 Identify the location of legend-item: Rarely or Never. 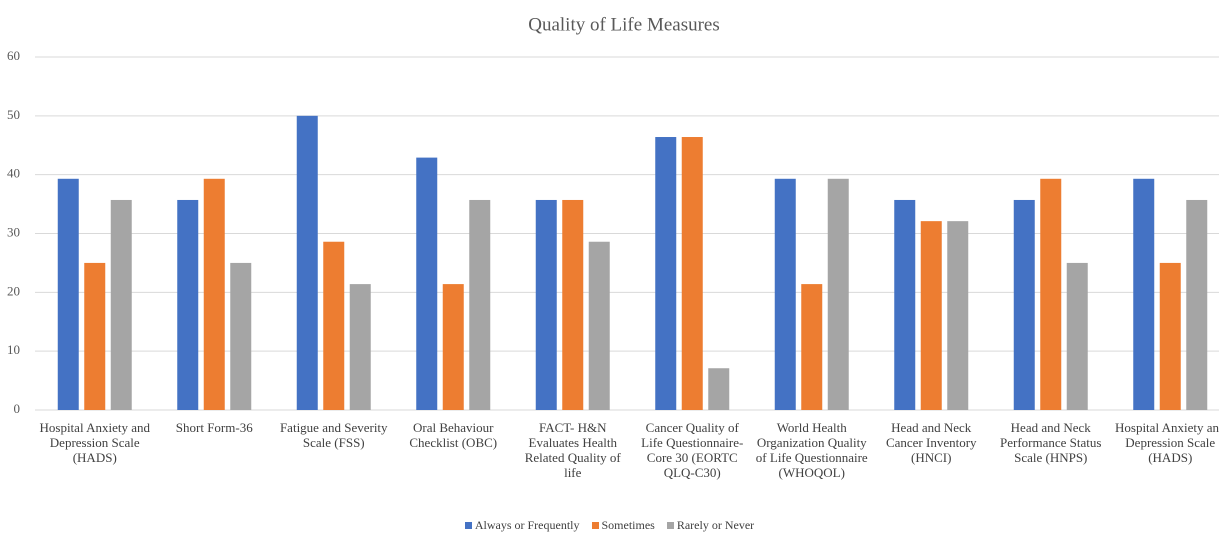
(710, 525).